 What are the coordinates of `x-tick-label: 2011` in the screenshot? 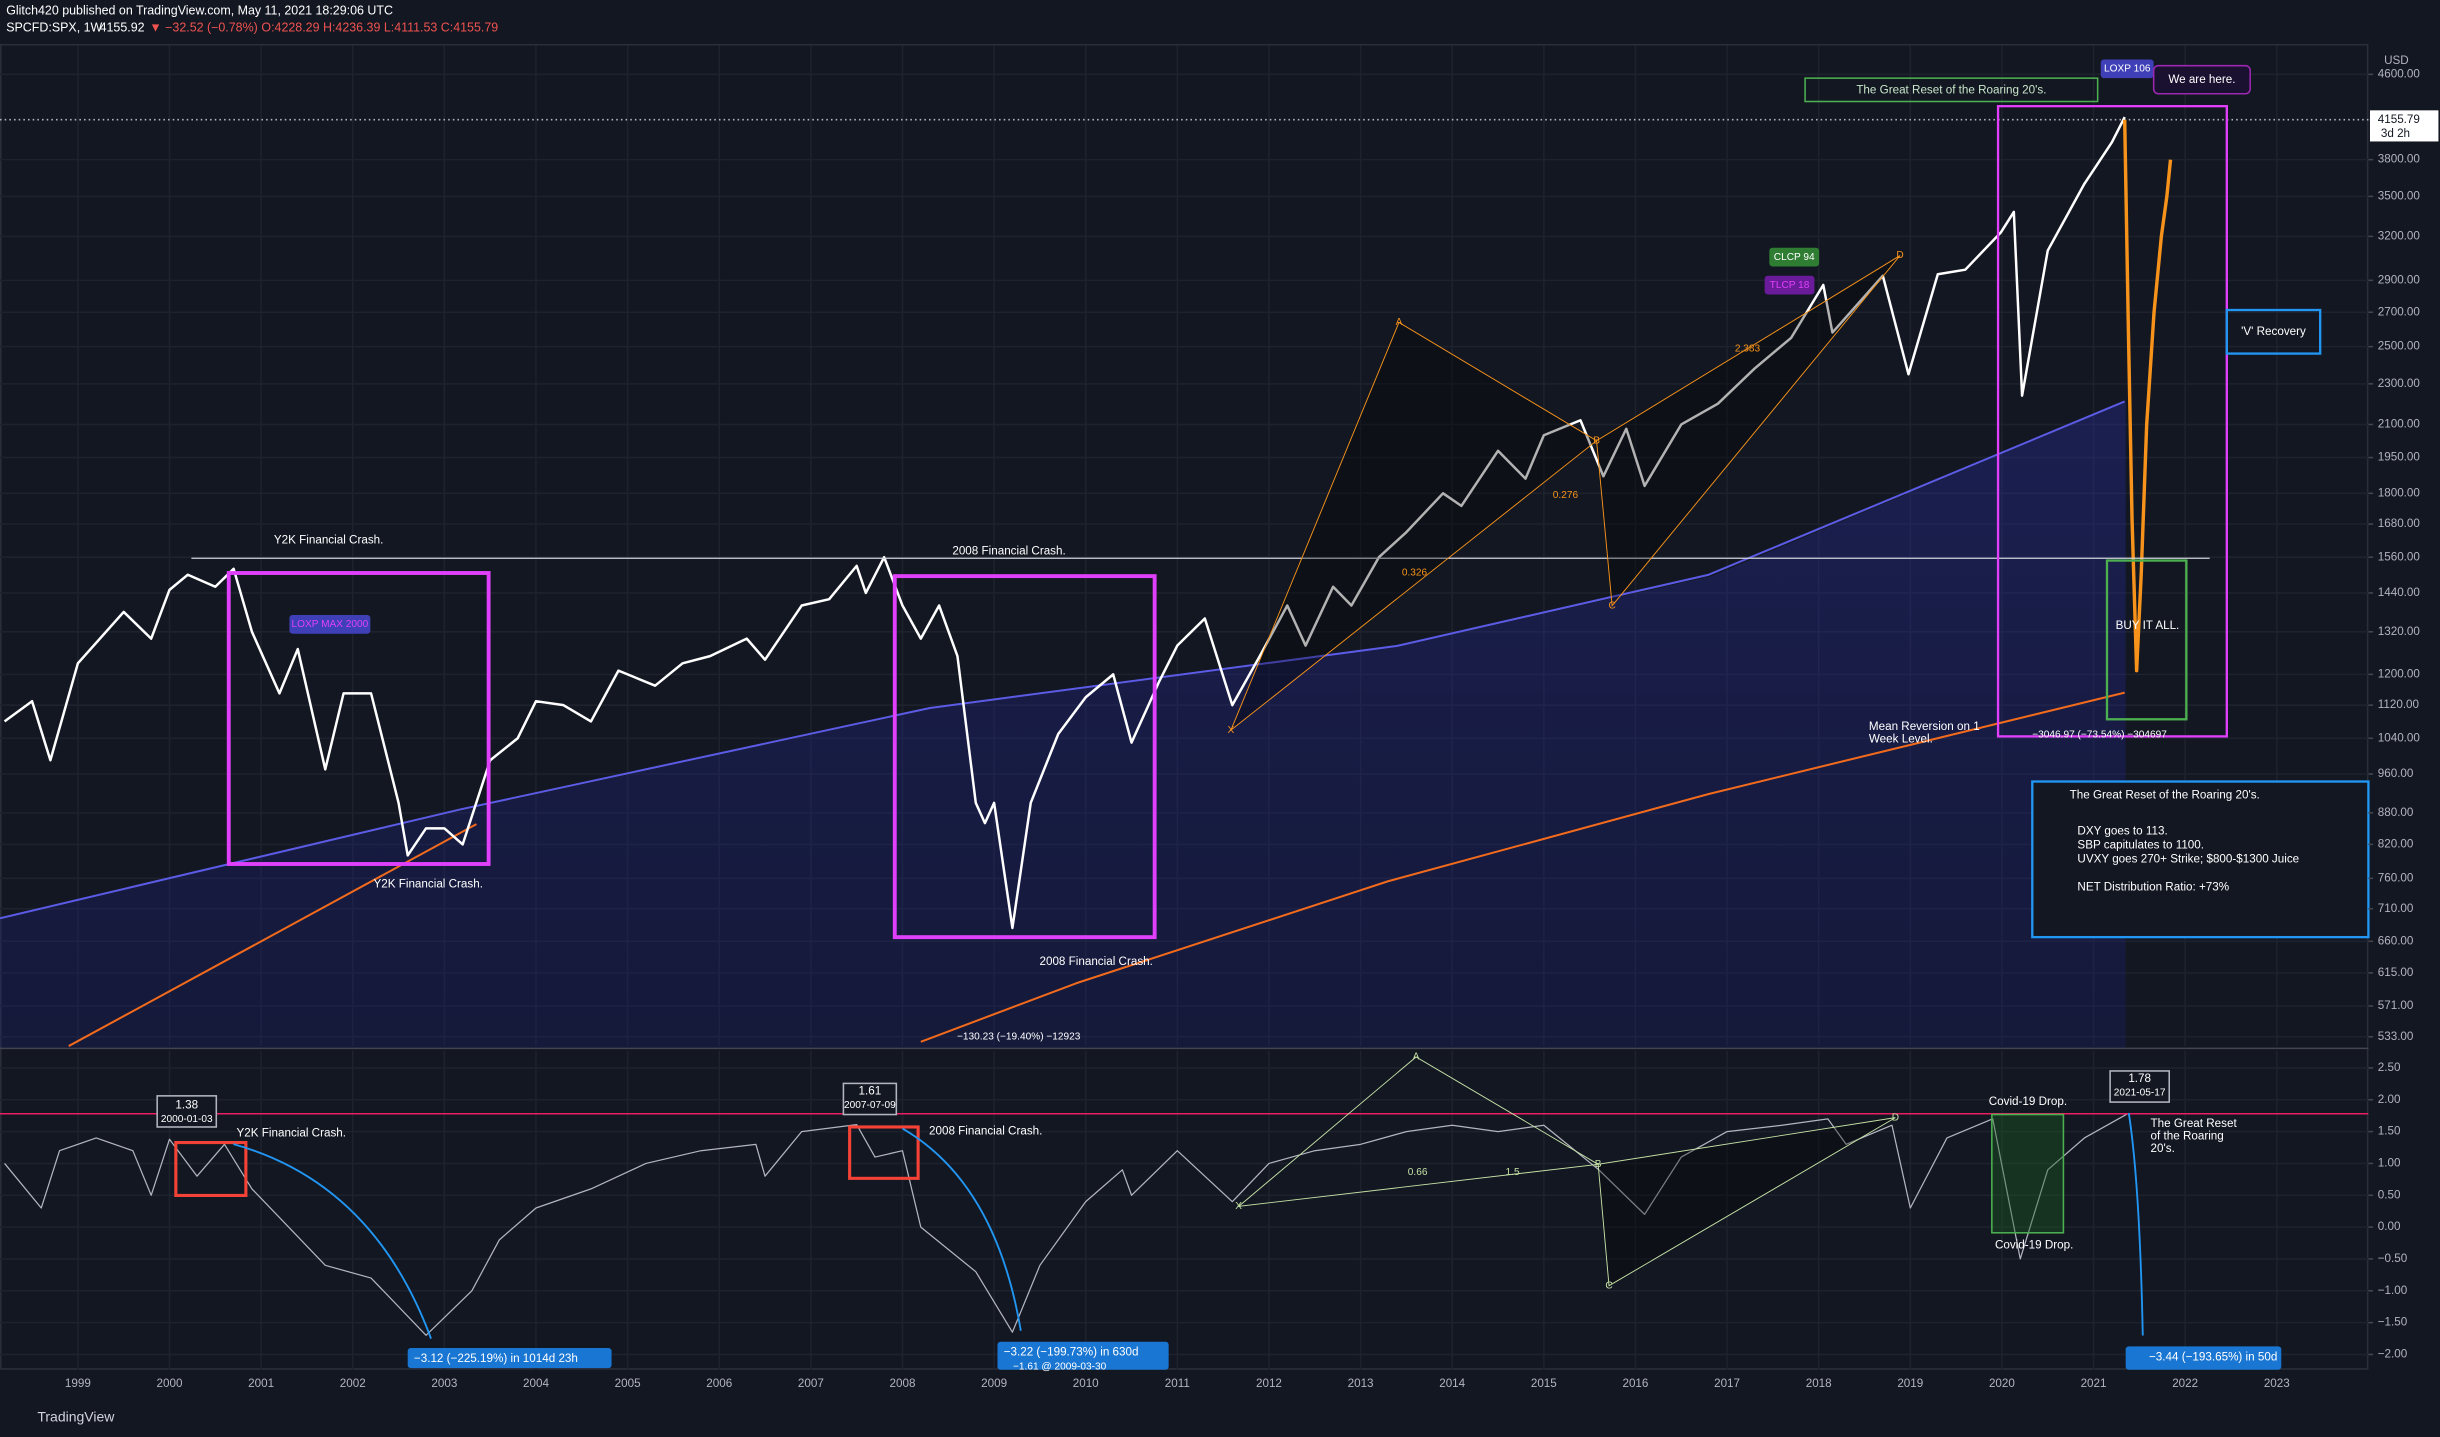 It's located at (1177, 1383).